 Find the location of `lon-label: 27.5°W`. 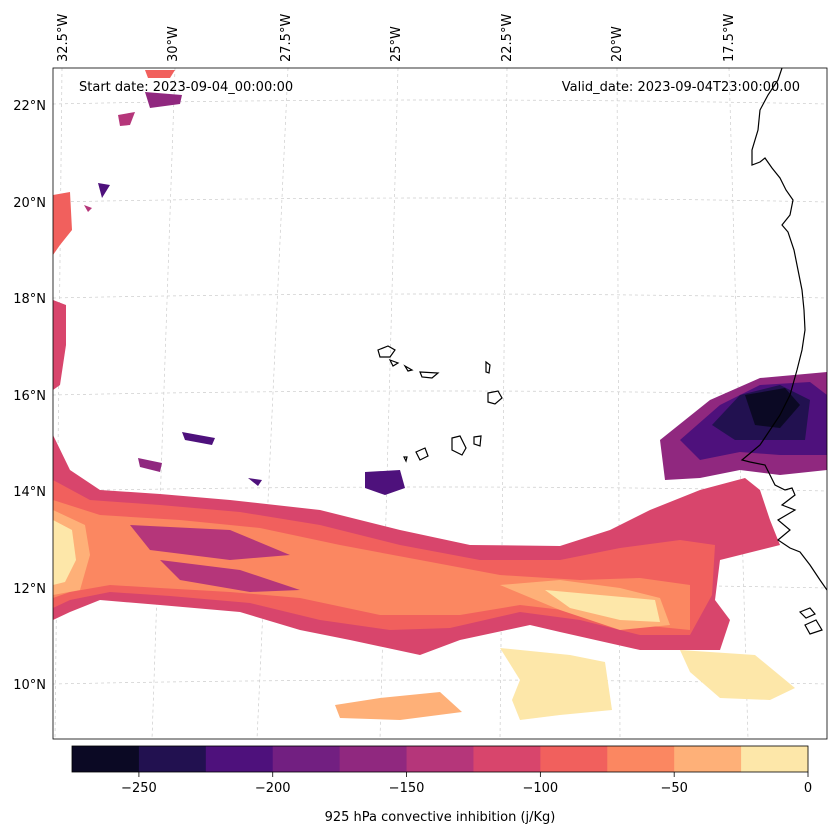

lon-label: 27.5°W is located at coordinates (286, 38).